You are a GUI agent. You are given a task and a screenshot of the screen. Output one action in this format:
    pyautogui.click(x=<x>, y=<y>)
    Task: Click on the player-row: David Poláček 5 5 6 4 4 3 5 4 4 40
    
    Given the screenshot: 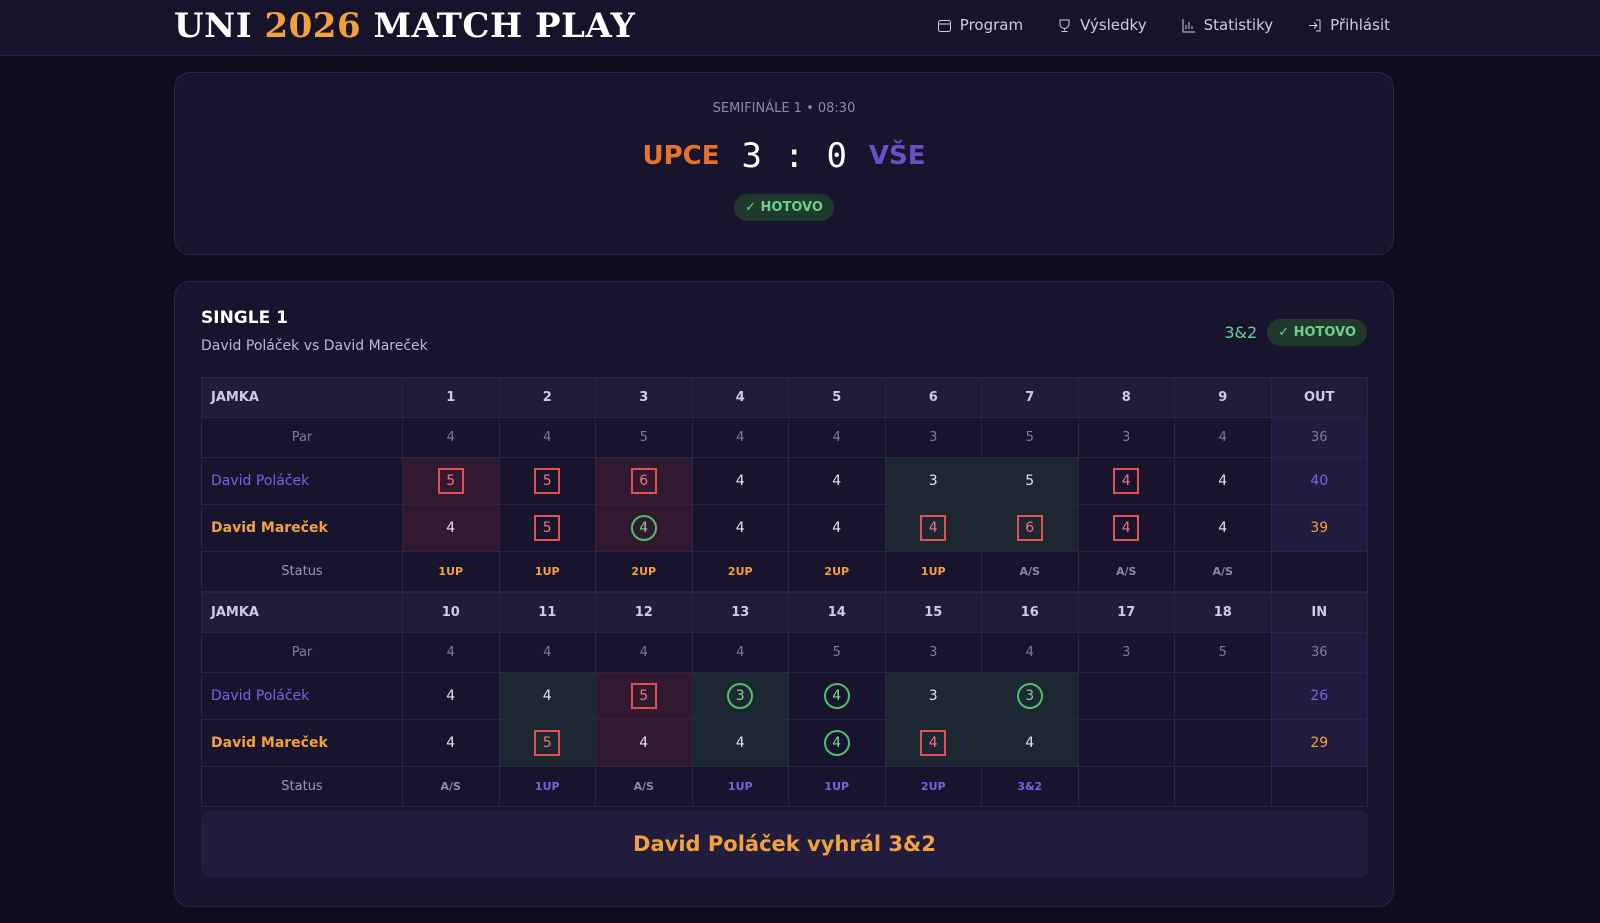 What is the action you would take?
    pyautogui.click(x=784, y=481)
    